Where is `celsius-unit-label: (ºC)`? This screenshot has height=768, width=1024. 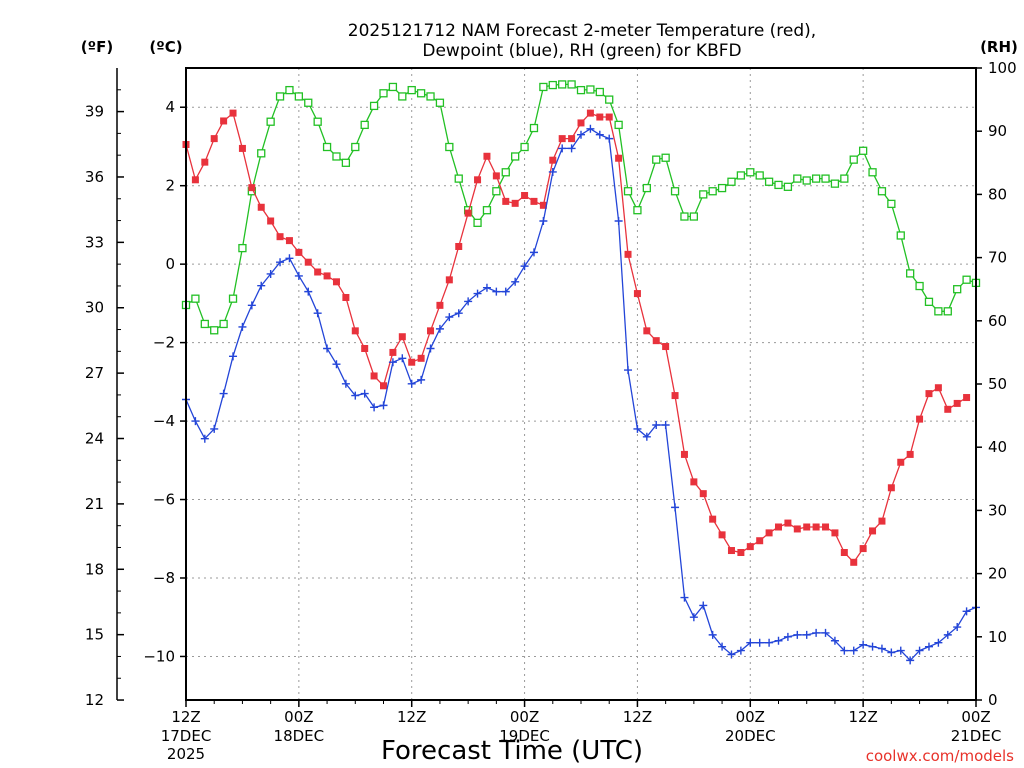
celsius-unit-label: (ºC) is located at coordinates (165, 47).